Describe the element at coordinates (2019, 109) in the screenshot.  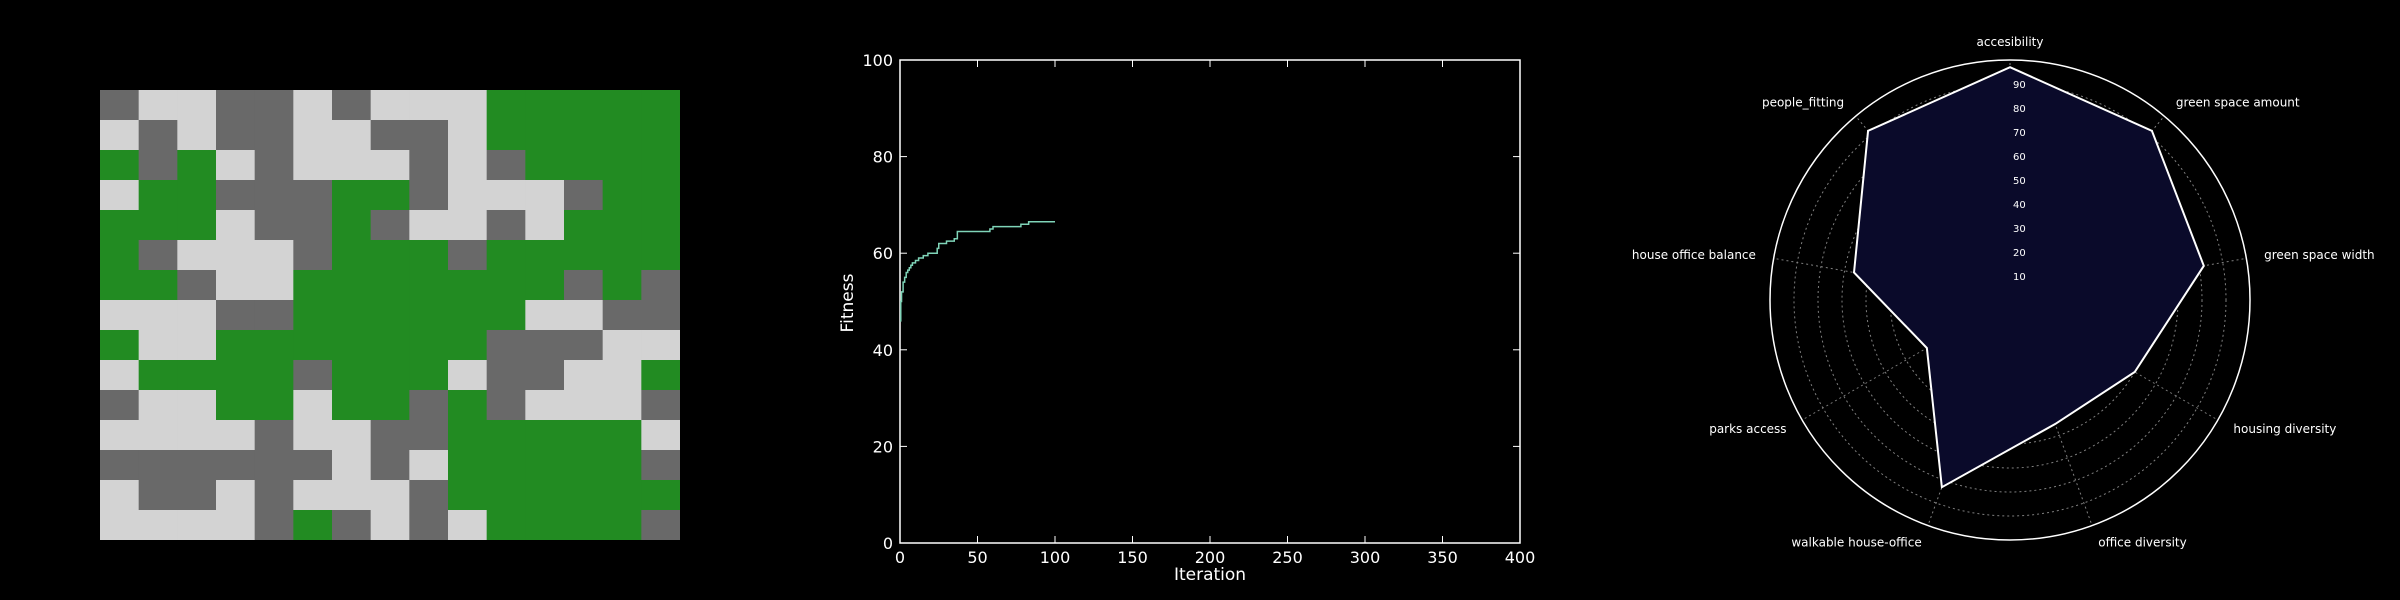
I see `radial-tick-label: 80` at that location.